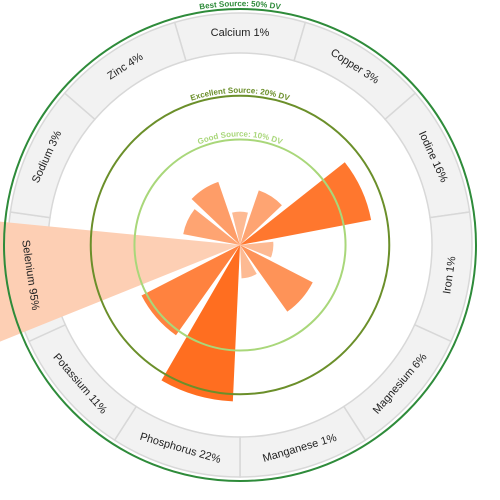 This screenshot has height=500, width=500. What do you see at coordinates (449, 274) in the screenshot?
I see `segment-label-iron: Iron 1%` at bounding box center [449, 274].